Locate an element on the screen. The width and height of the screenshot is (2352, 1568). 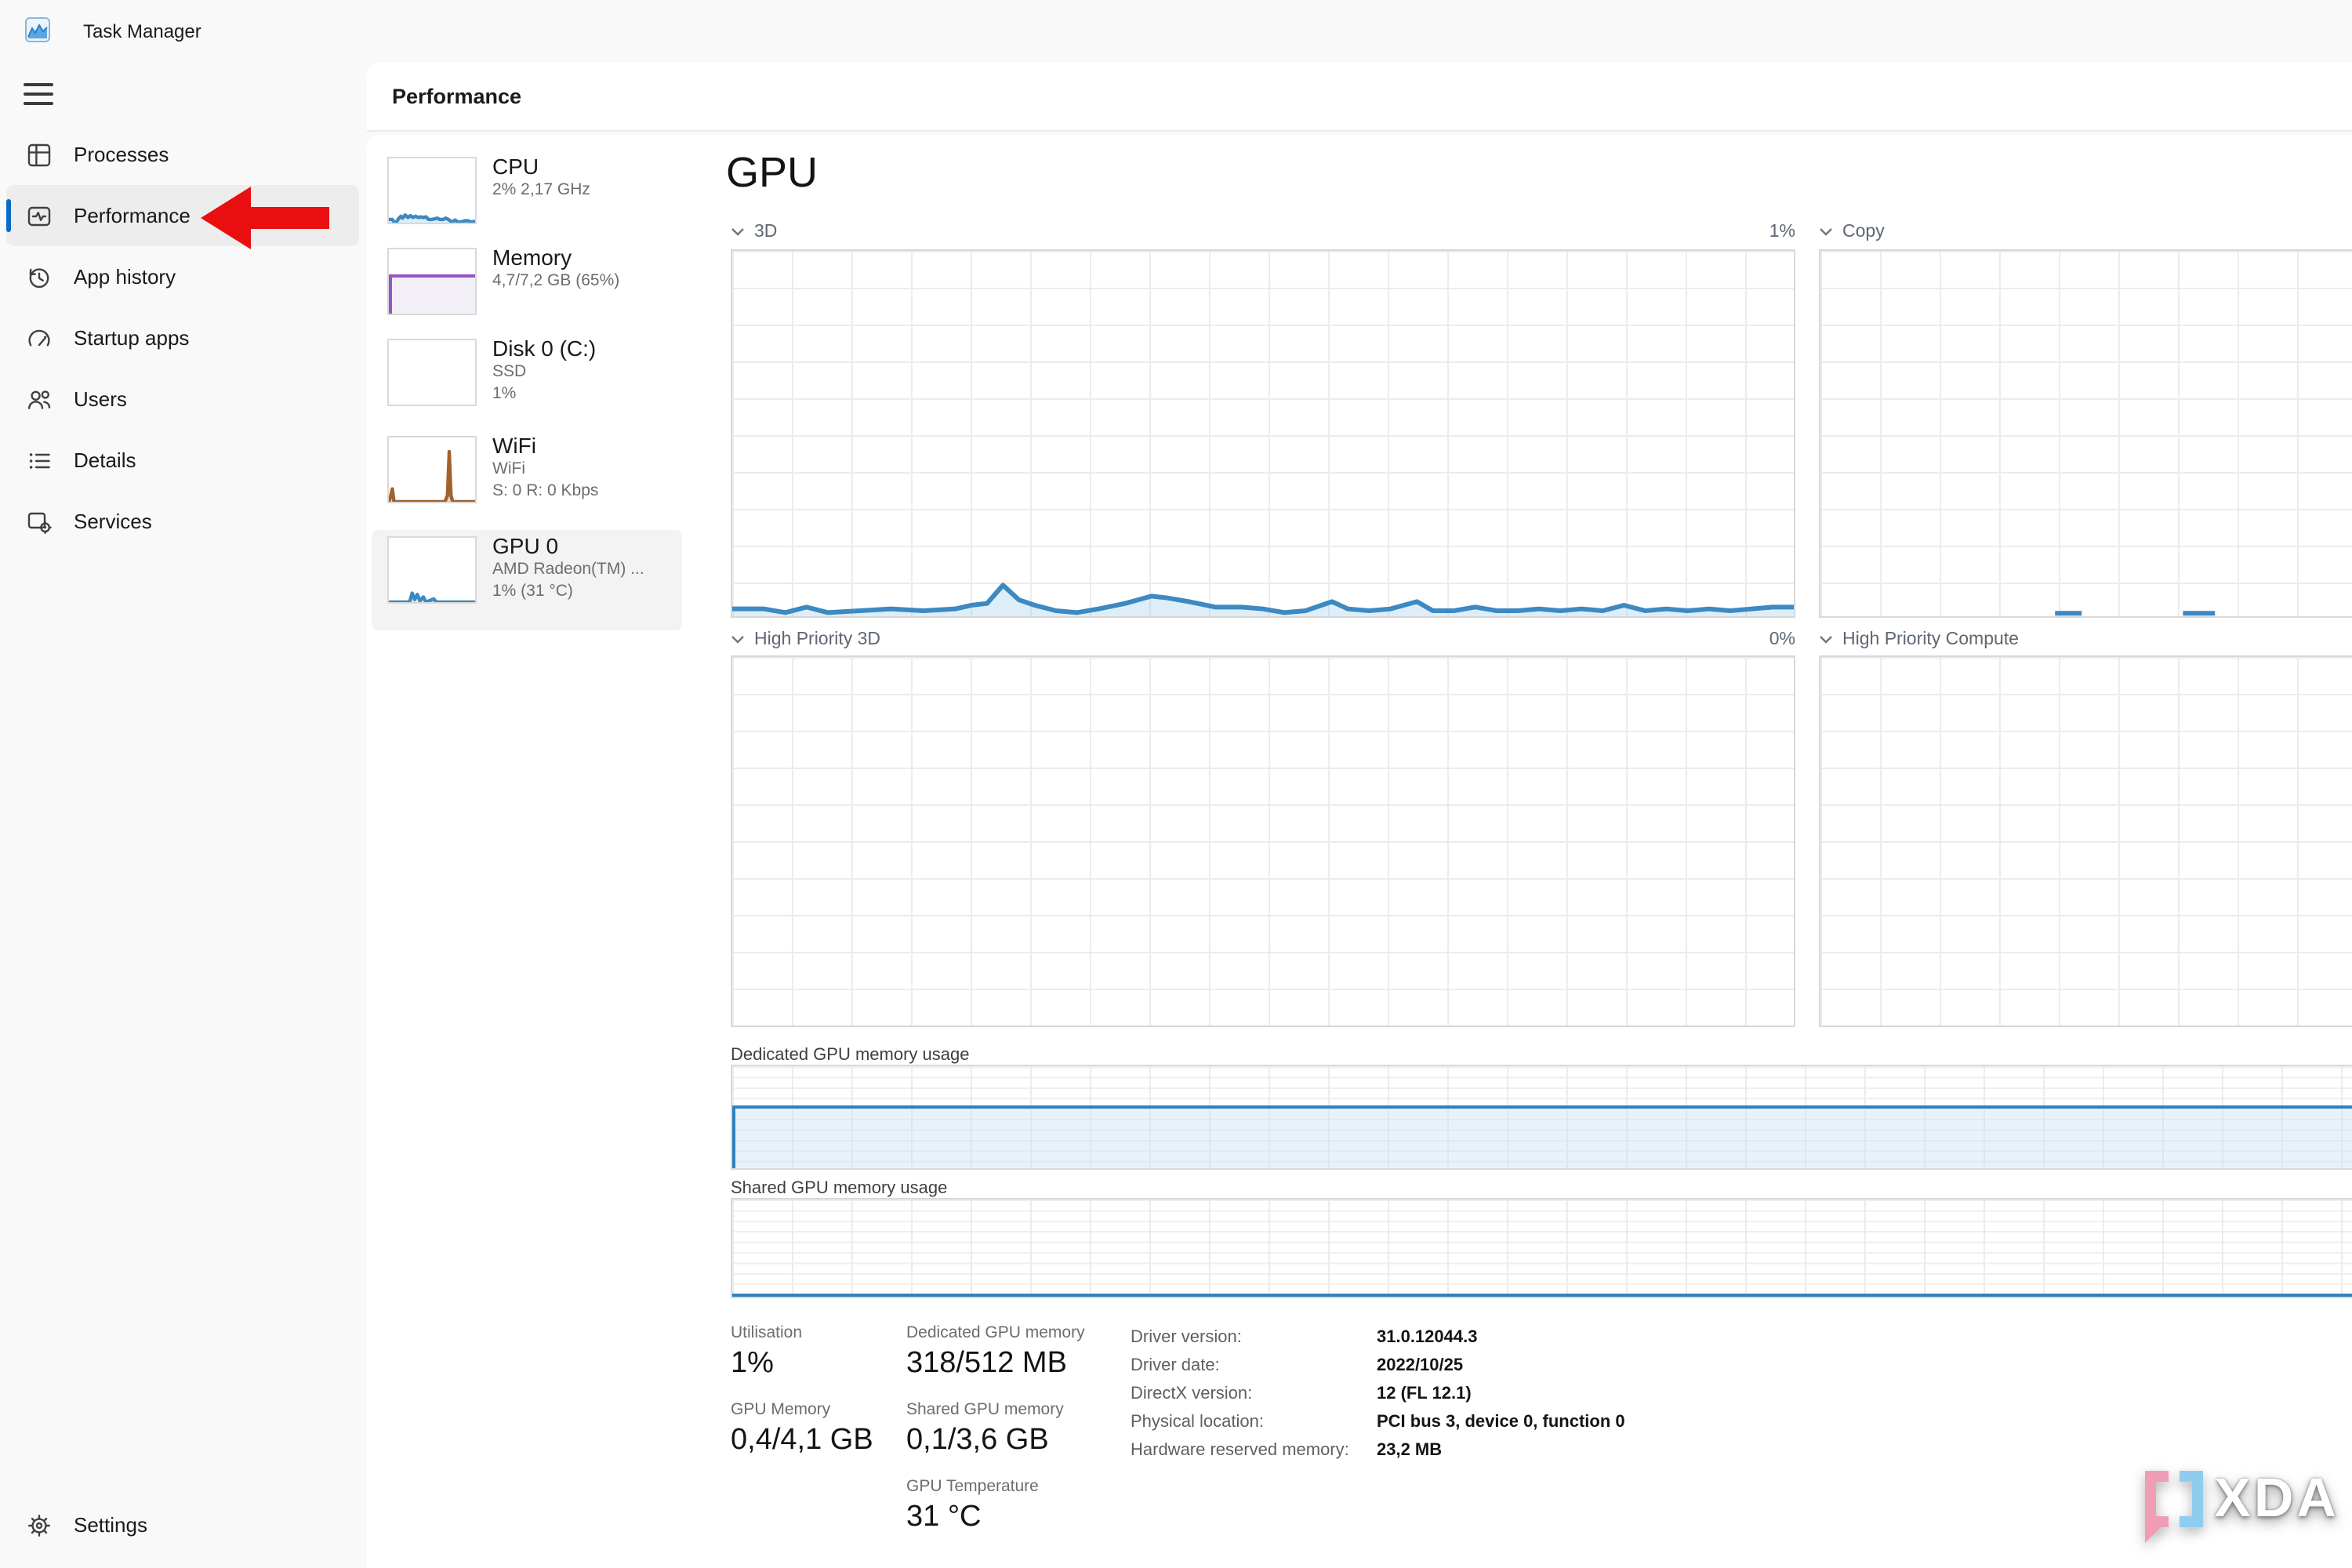
stat-label: Utilisation is located at coordinates (767, 1332).